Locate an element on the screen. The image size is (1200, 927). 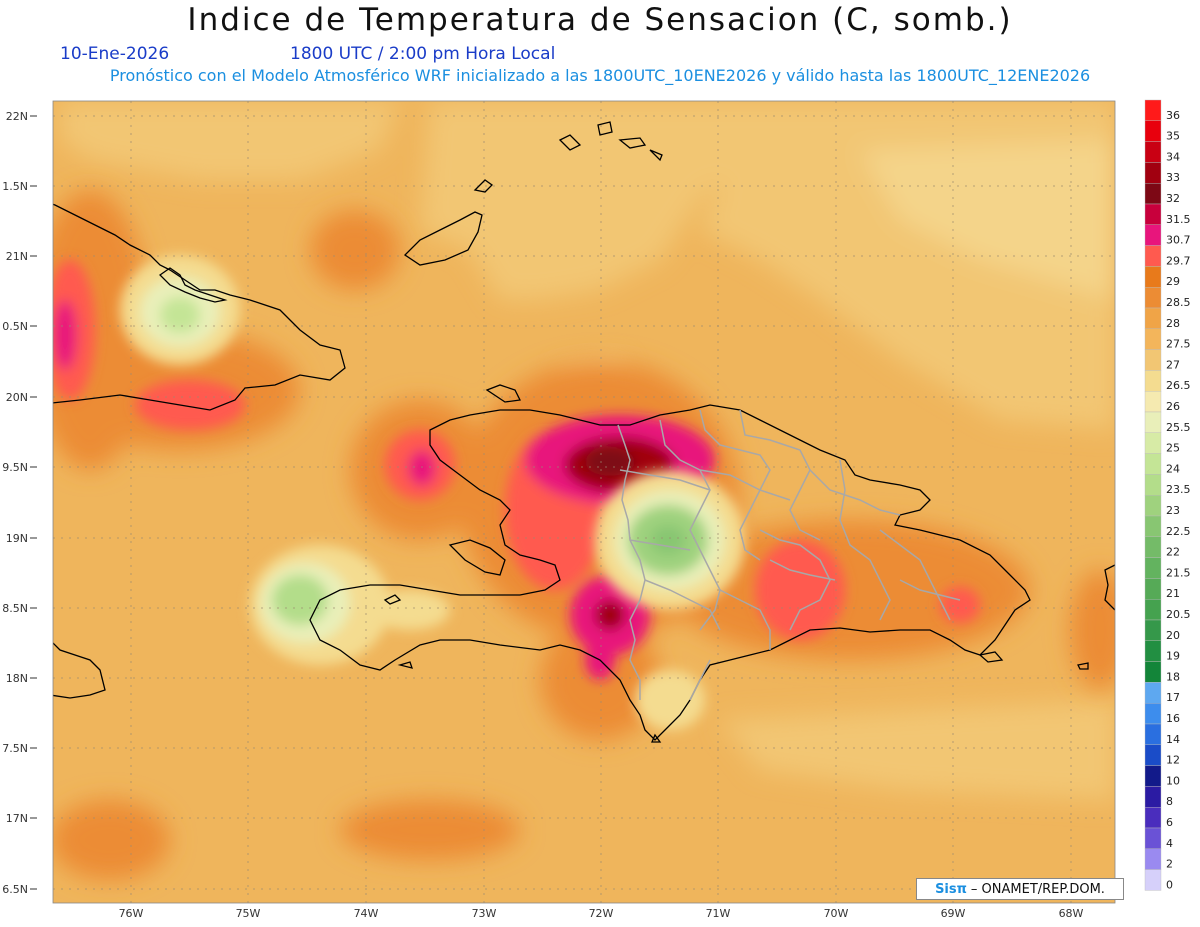
legend-label: 2 is located at coordinates (1169, 864).